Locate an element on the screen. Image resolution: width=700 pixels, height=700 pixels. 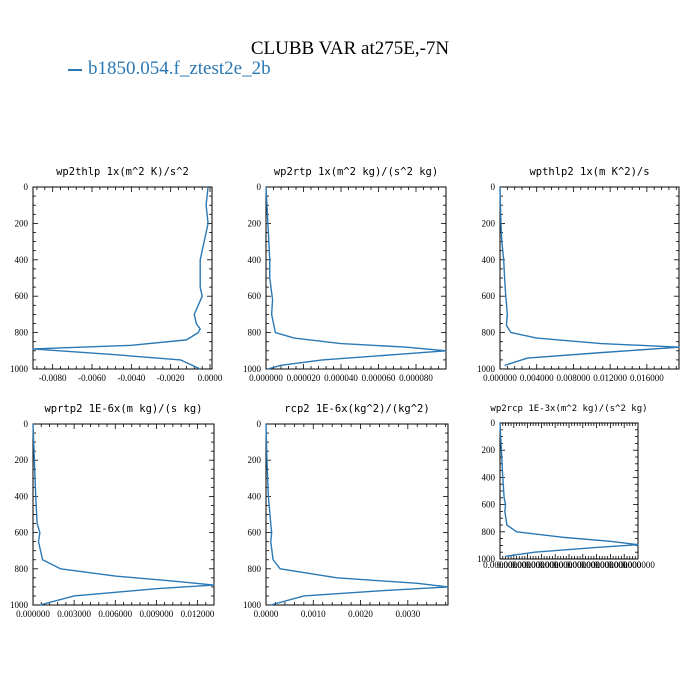
x-tick-label: 0.009000 is located at coordinates (157, 614).